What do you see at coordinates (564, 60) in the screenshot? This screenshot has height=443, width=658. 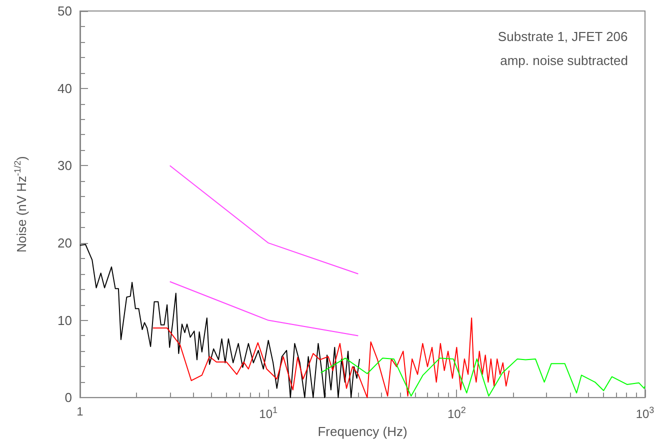 I see `annotation: amp. noise subtracted` at bounding box center [564, 60].